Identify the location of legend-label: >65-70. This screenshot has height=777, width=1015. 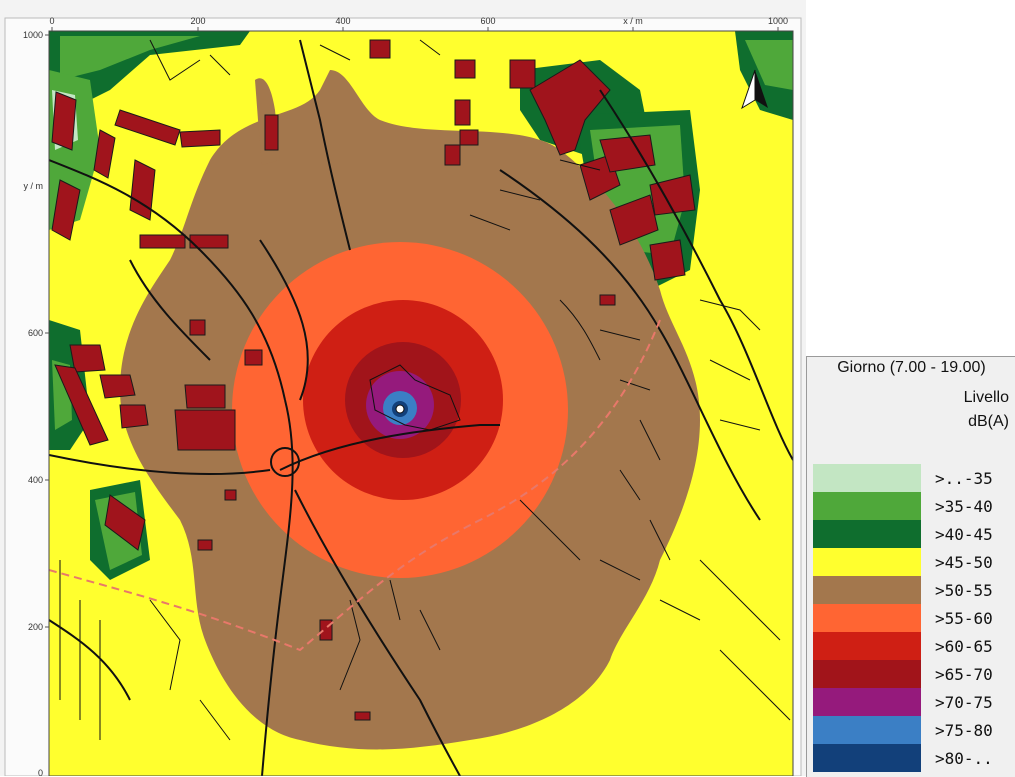
(964, 674).